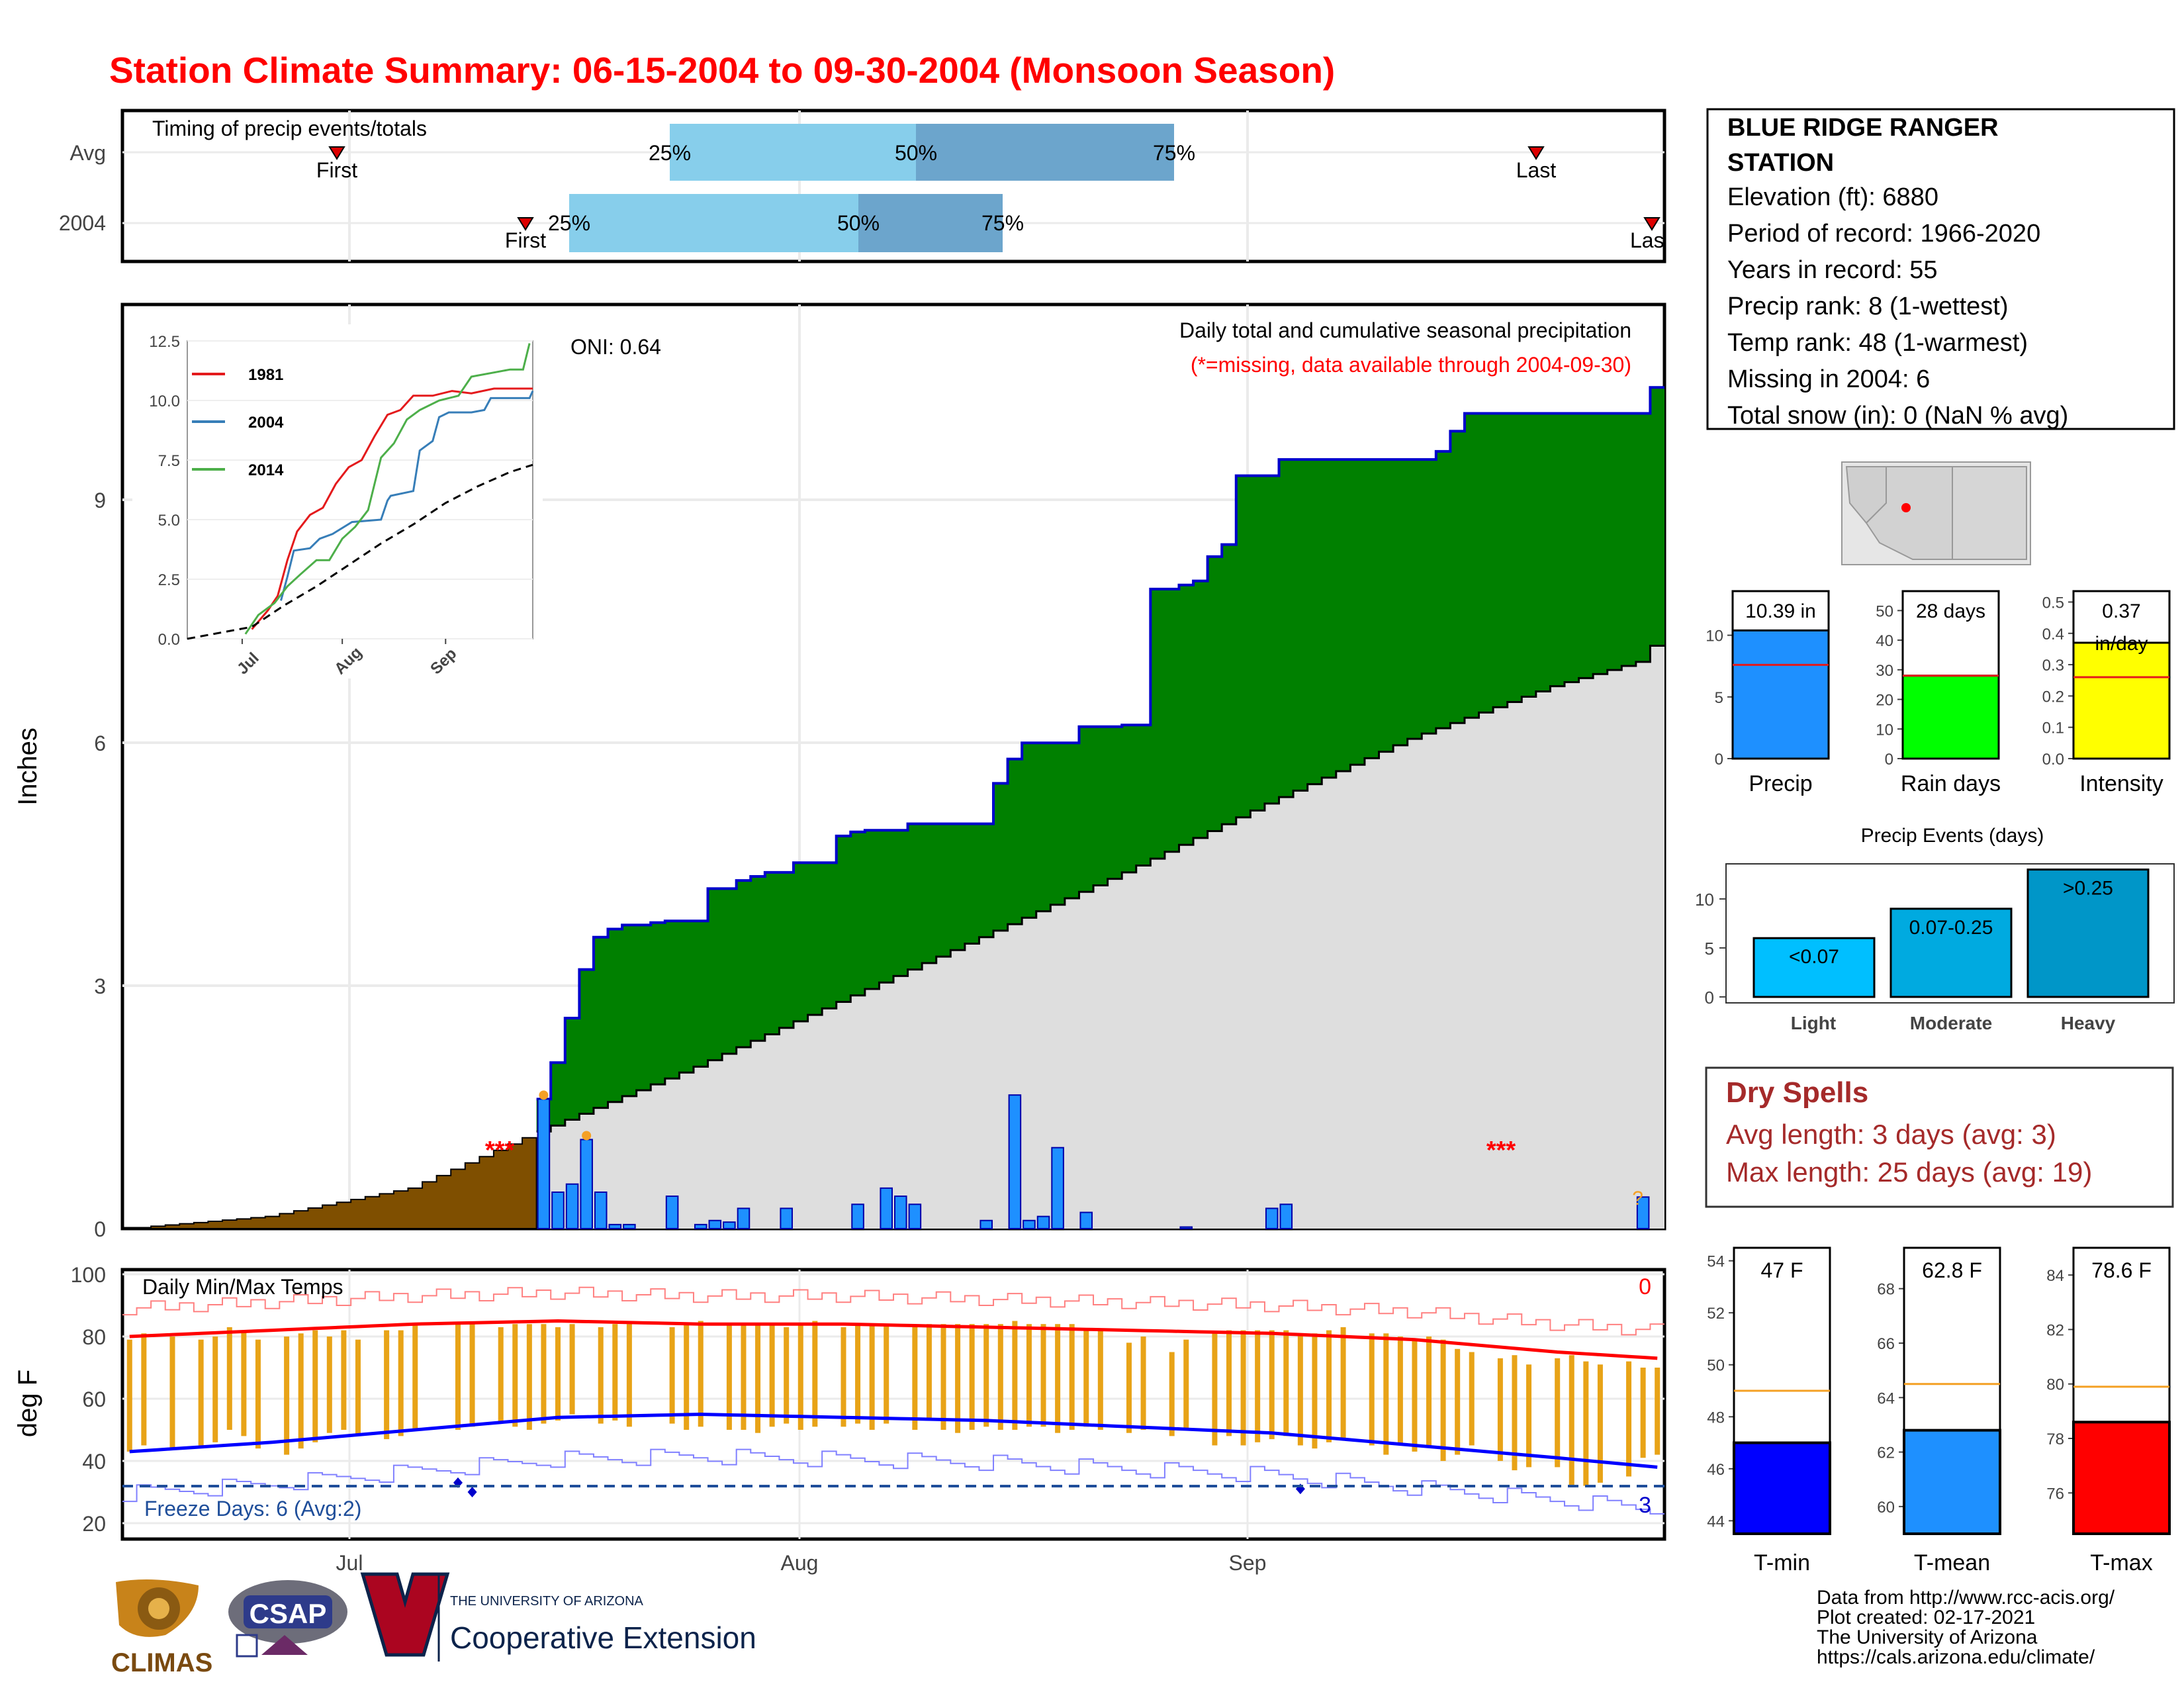 The width and height of the screenshot is (2184, 1688). What do you see at coordinates (544, 1095) in the screenshot?
I see `missing-flag-marker` at bounding box center [544, 1095].